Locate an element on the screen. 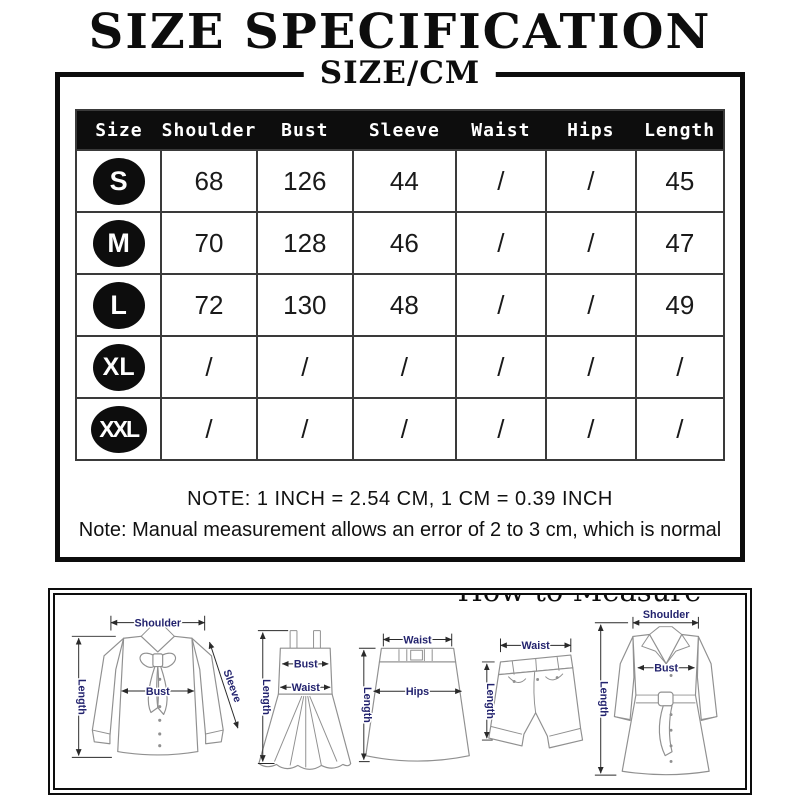  cell-l-shoulder: 72 is located at coordinates (209, 305).